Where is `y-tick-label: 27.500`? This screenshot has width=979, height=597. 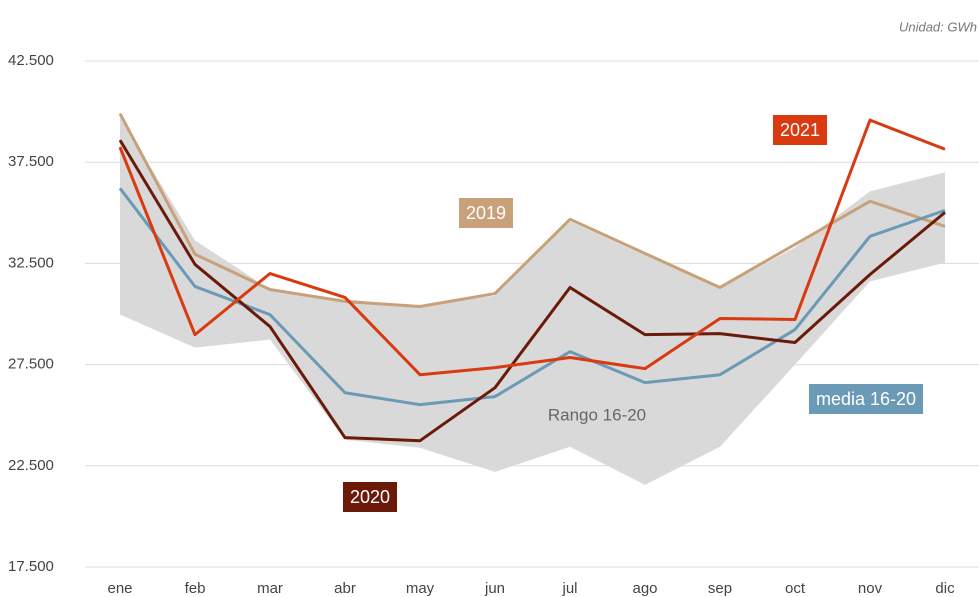 y-tick-label: 27.500 is located at coordinates (31, 364).